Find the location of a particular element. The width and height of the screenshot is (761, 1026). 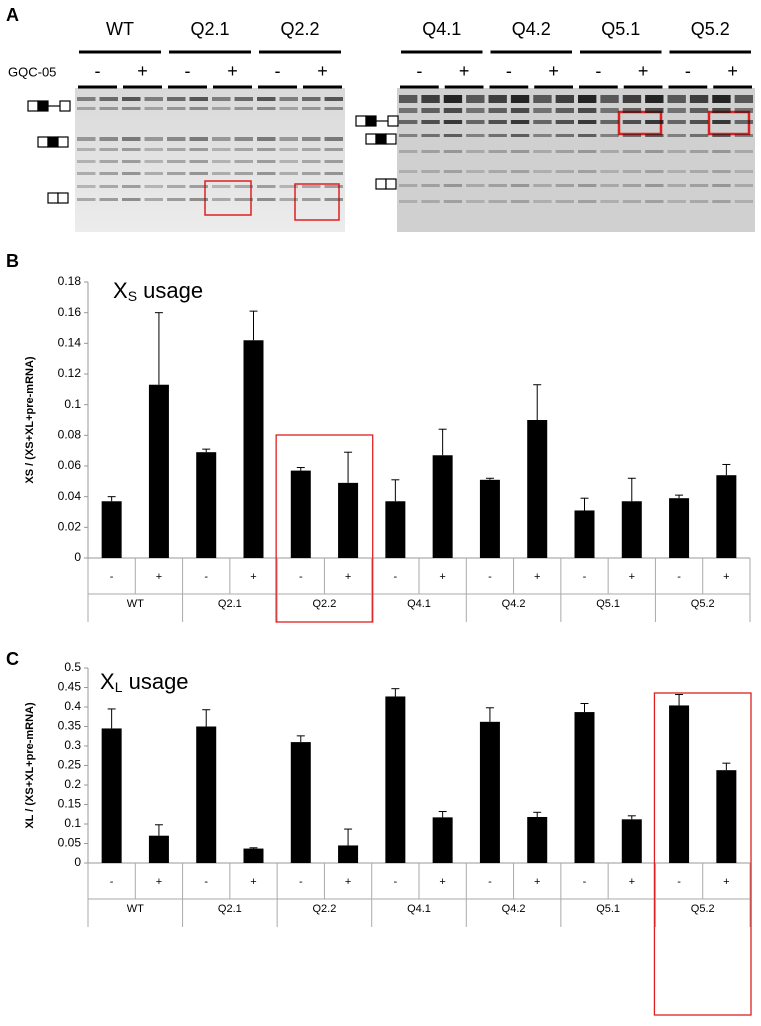

y-axis-label: XS / (XS+XL+pre-mRNA) is located at coordinates (30, 419).